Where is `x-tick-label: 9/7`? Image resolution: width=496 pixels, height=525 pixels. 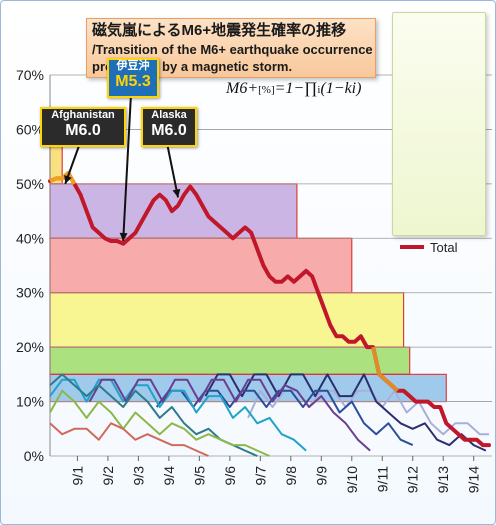 x-tick-label: 9/7 is located at coordinates (260, 476).